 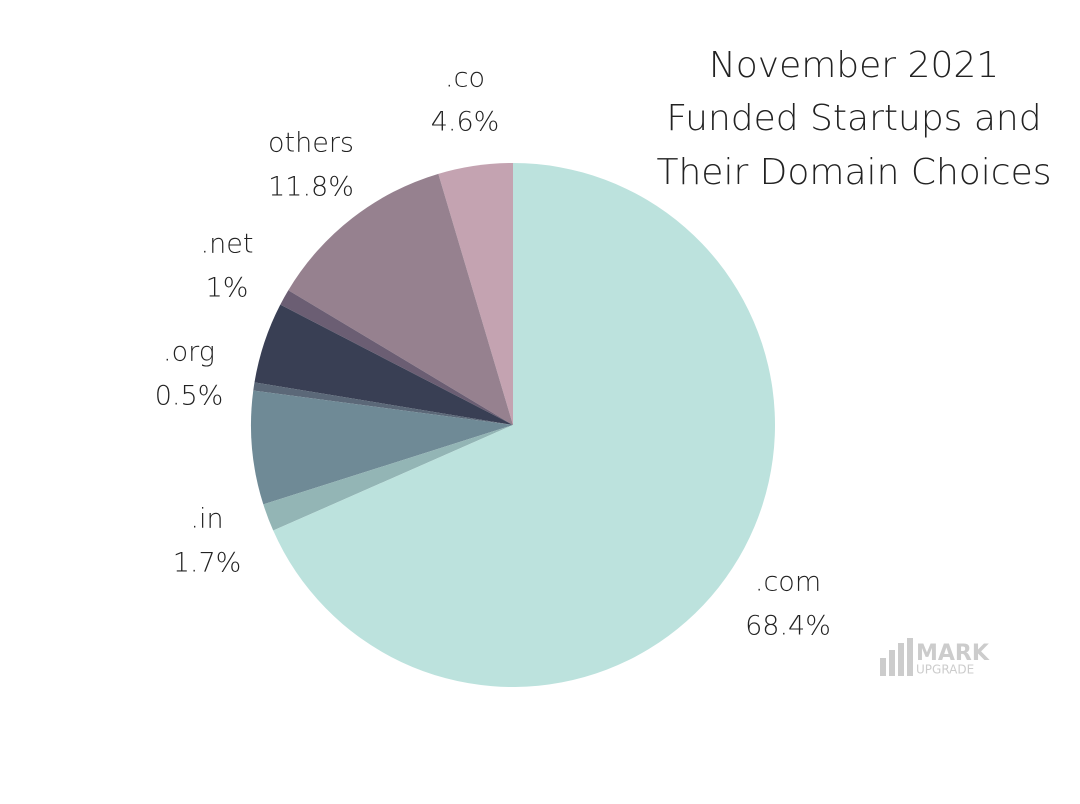 I want to click on slice-label: others, so click(x=311, y=143).